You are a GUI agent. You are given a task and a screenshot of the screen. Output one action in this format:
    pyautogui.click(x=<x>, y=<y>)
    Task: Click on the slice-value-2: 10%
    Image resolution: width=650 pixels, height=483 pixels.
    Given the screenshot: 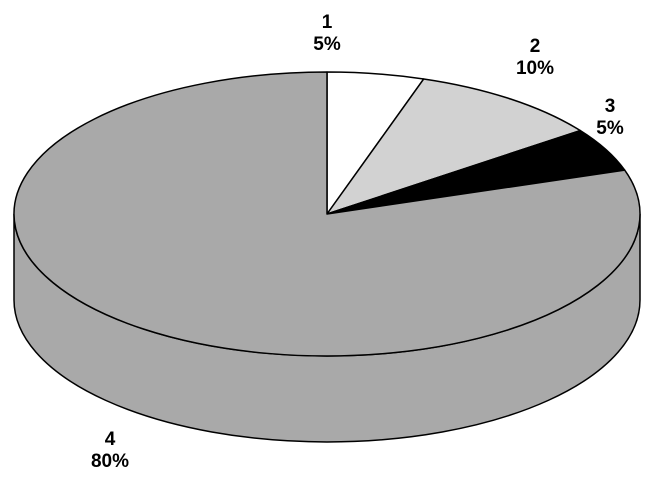 What is the action you would take?
    pyautogui.click(x=535, y=68)
    